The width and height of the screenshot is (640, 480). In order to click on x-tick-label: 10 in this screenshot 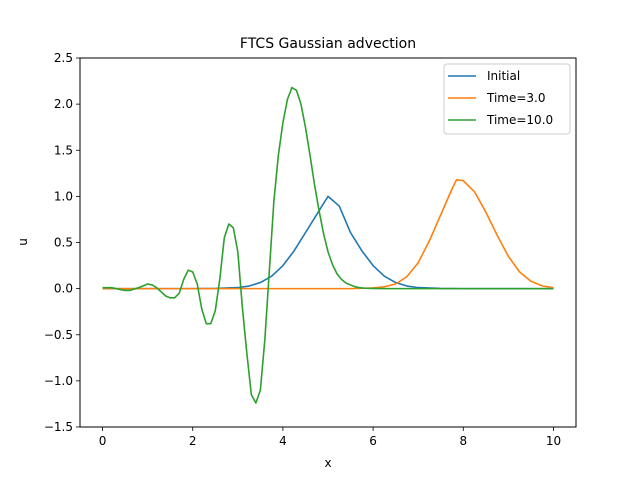, I will do `click(553, 441)`.